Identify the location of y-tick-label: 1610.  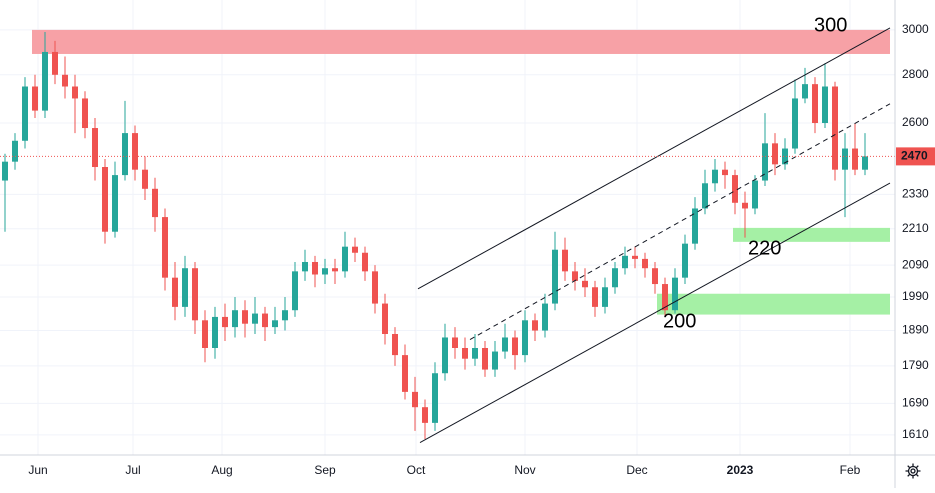
(915, 434).